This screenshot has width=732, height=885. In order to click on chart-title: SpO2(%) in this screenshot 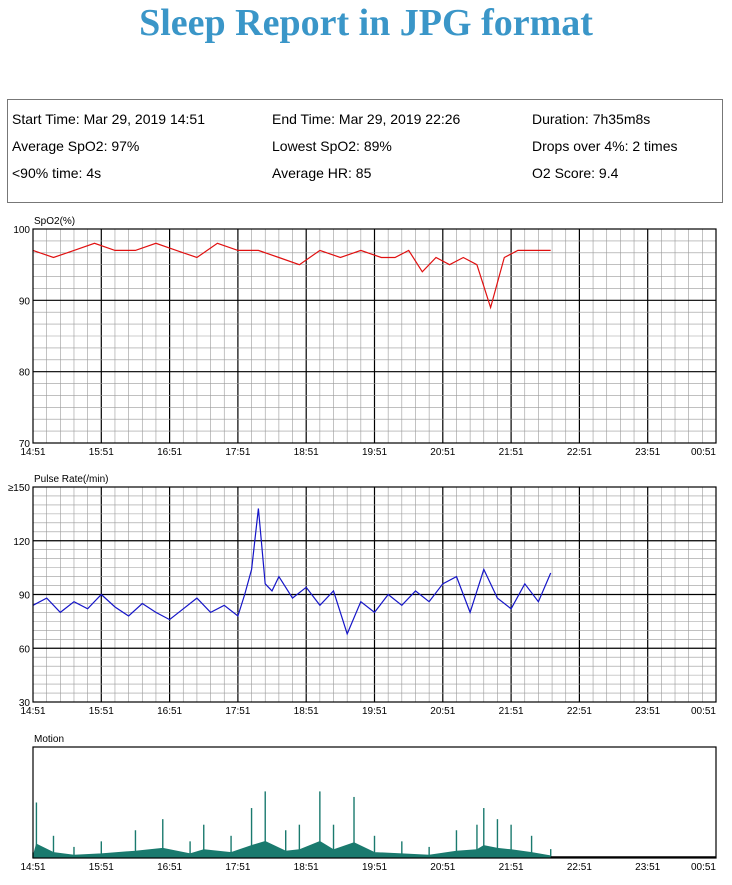, I will do `click(54, 221)`.